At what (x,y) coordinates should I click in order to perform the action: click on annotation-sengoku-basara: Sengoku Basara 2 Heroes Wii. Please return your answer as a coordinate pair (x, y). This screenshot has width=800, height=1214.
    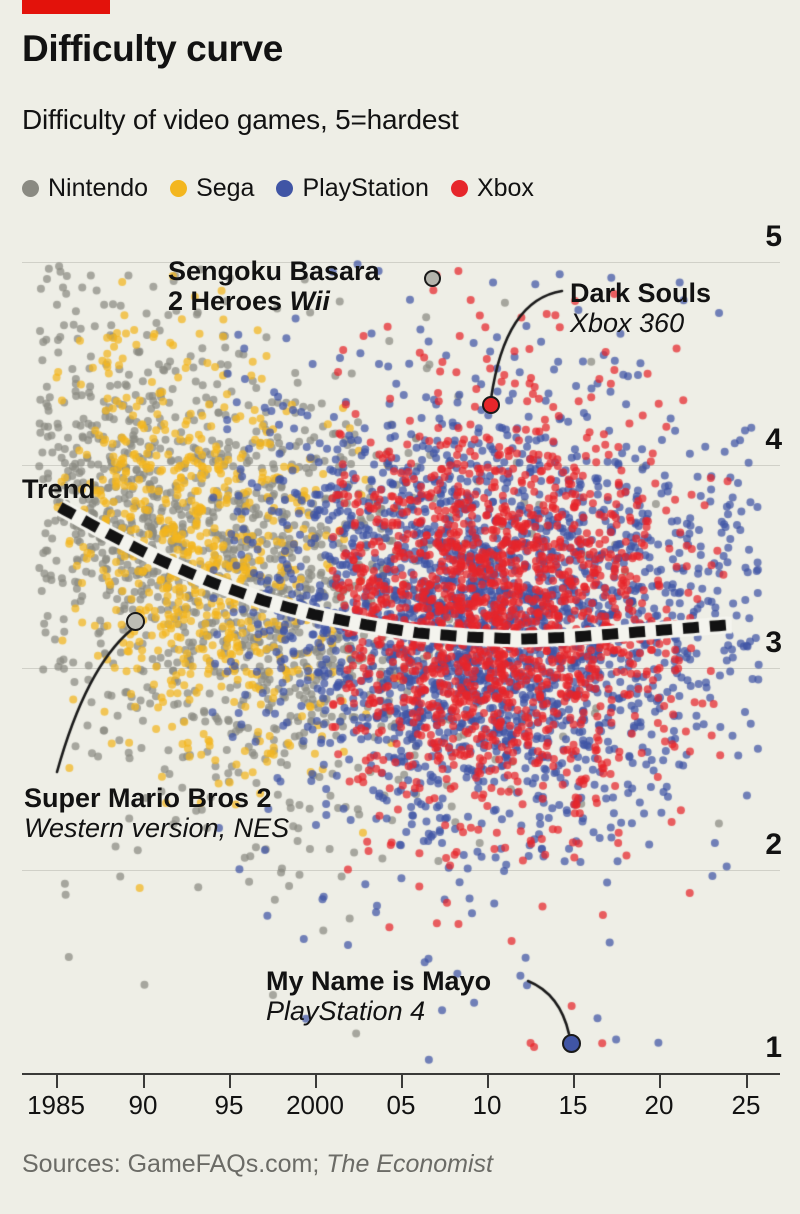
    Looking at the image, I should click on (274, 286).